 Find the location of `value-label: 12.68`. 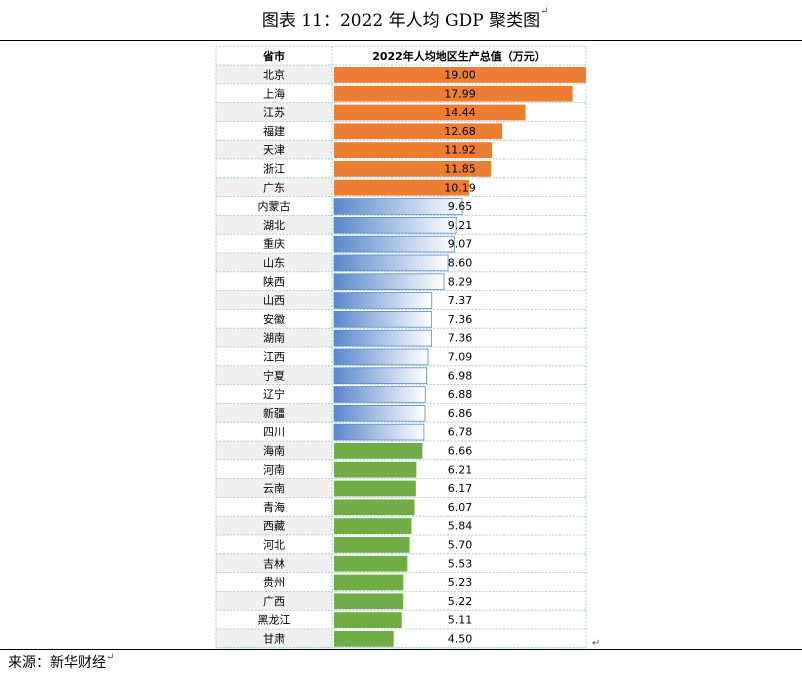

value-label: 12.68 is located at coordinates (460, 131).